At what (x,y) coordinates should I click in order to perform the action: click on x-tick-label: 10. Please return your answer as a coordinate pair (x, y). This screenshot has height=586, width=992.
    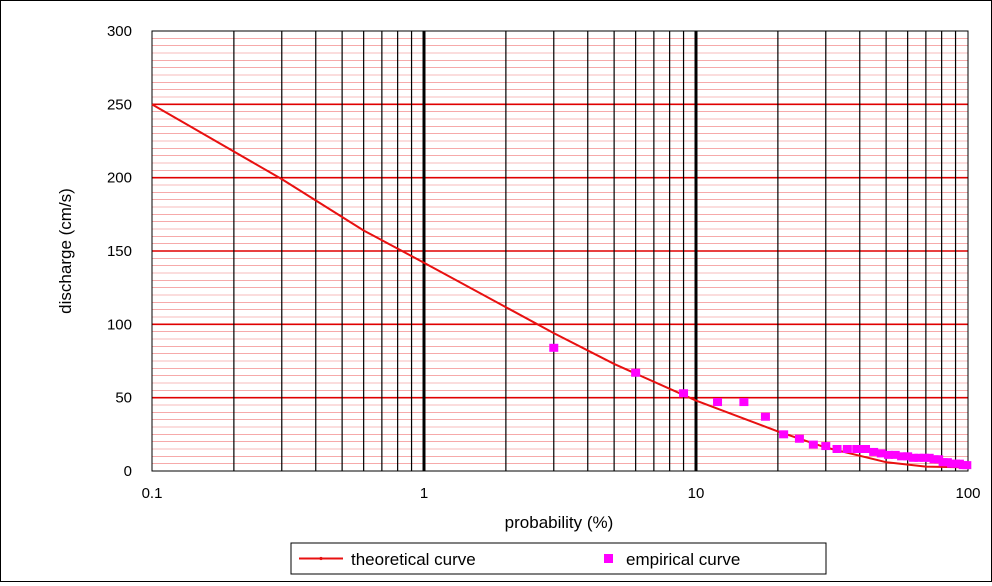
    Looking at the image, I should click on (696, 493).